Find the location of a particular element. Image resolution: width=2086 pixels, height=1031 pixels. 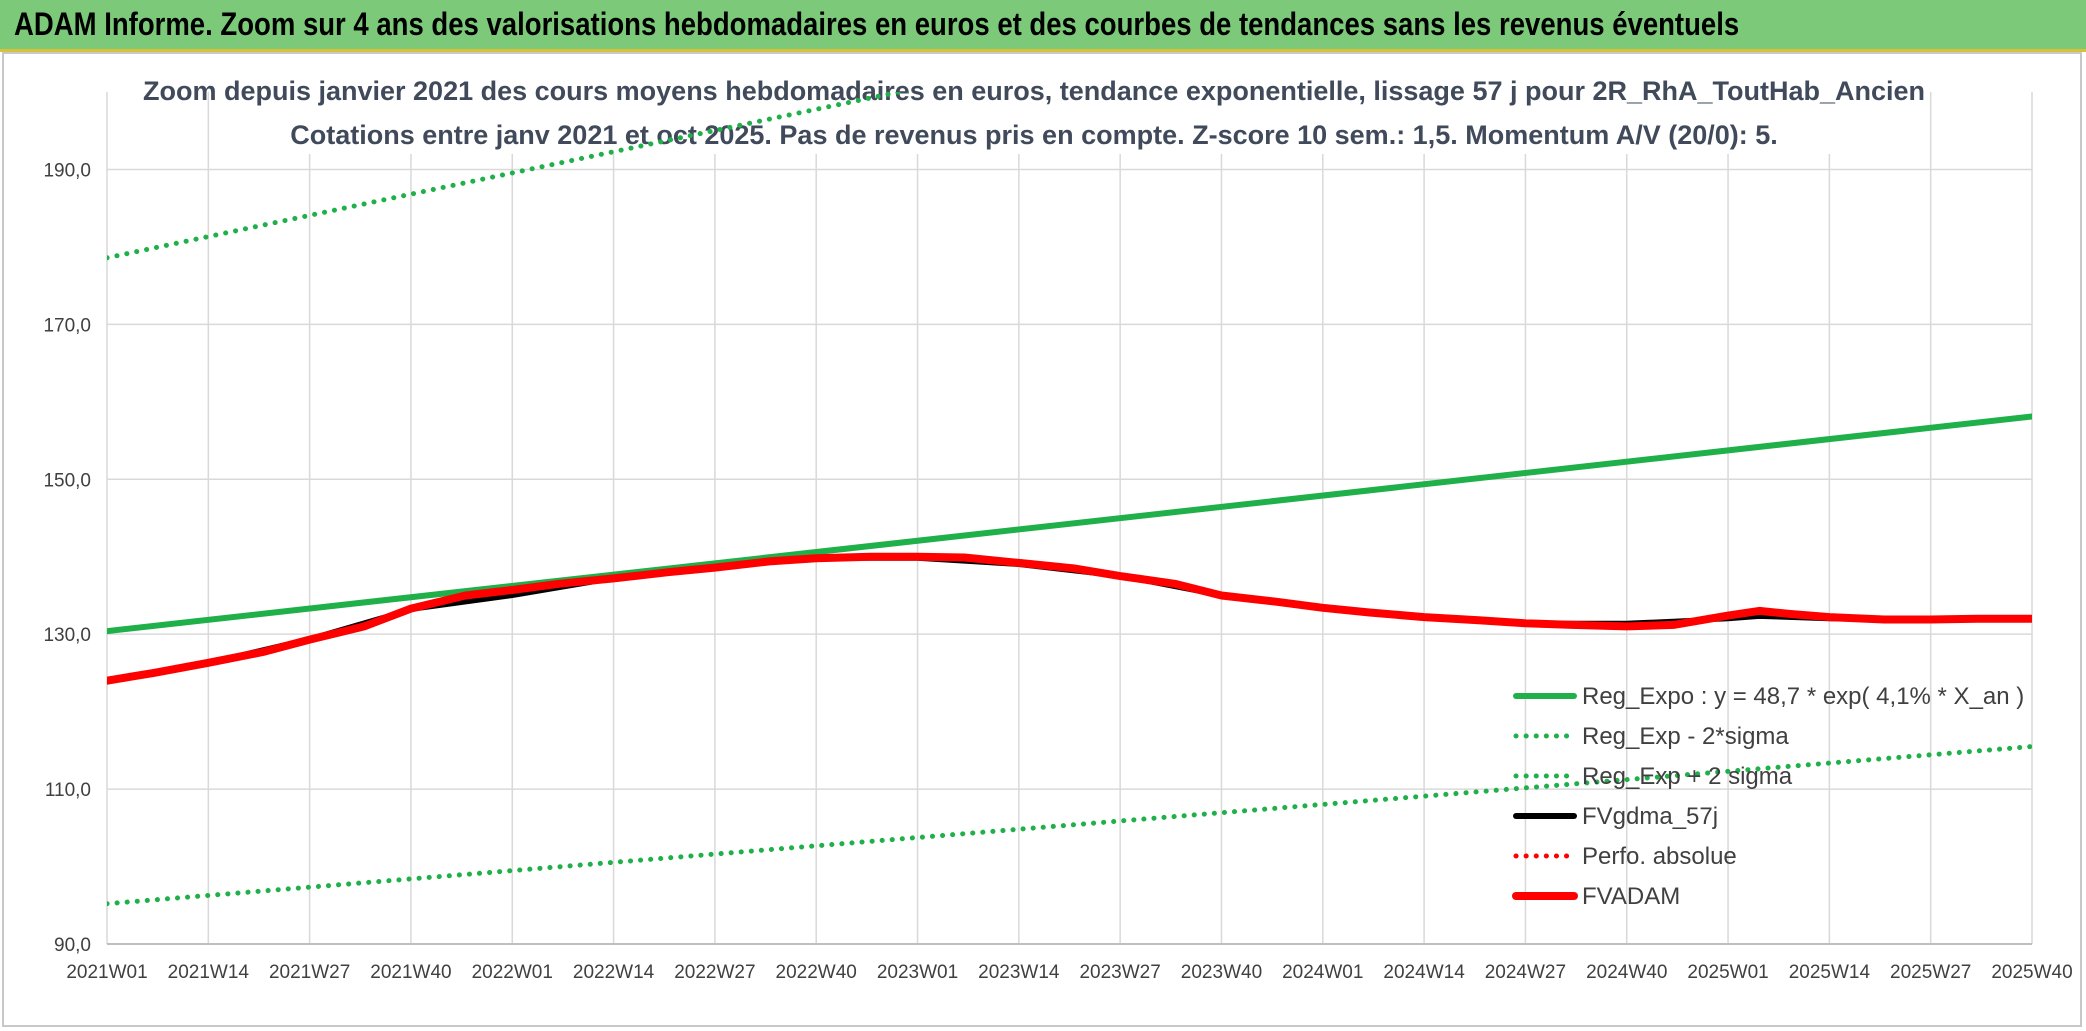

legend-label: Reg_Exp - 2*sigma is located at coordinates (1685, 736).